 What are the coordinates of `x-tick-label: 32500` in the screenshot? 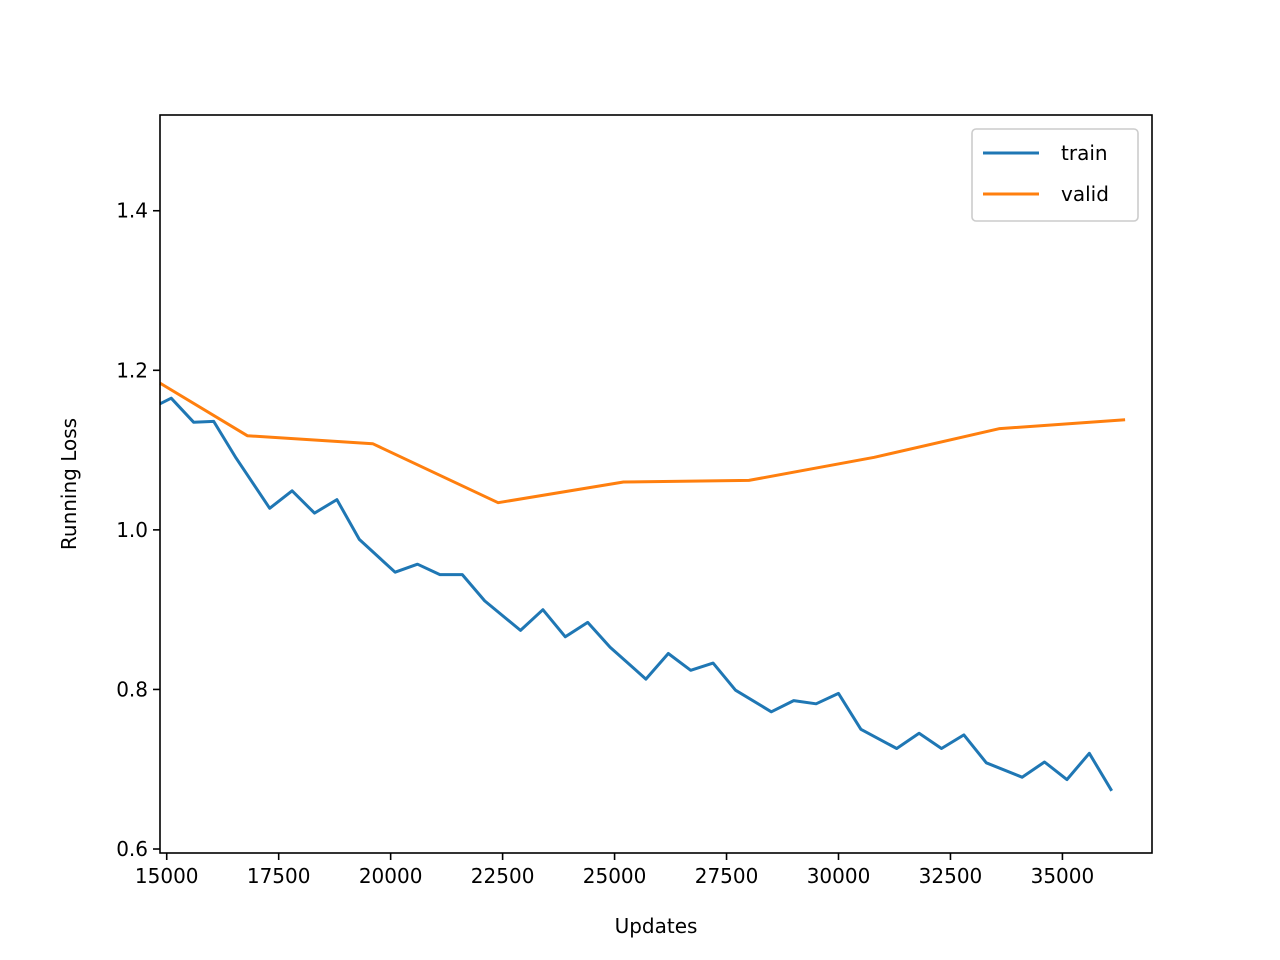 It's located at (951, 876).